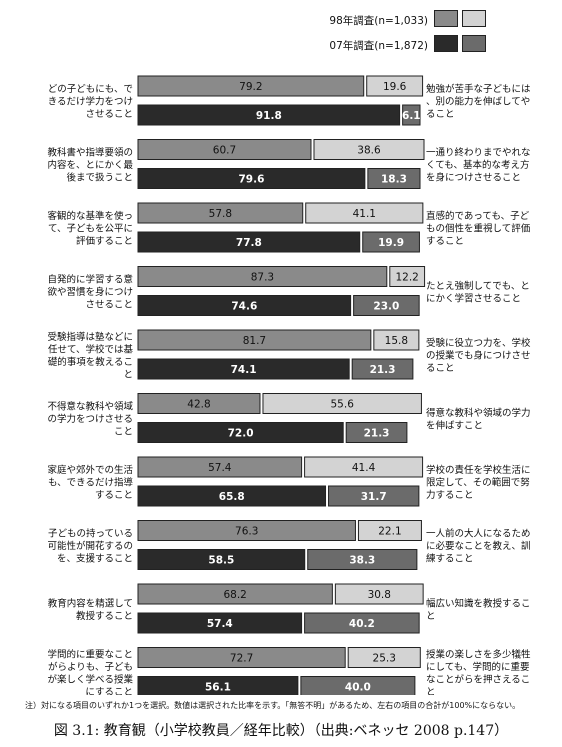 This screenshot has width=562, height=747. I want to click on legend-label-98: 98年調査(n=1,033), so click(378, 21).